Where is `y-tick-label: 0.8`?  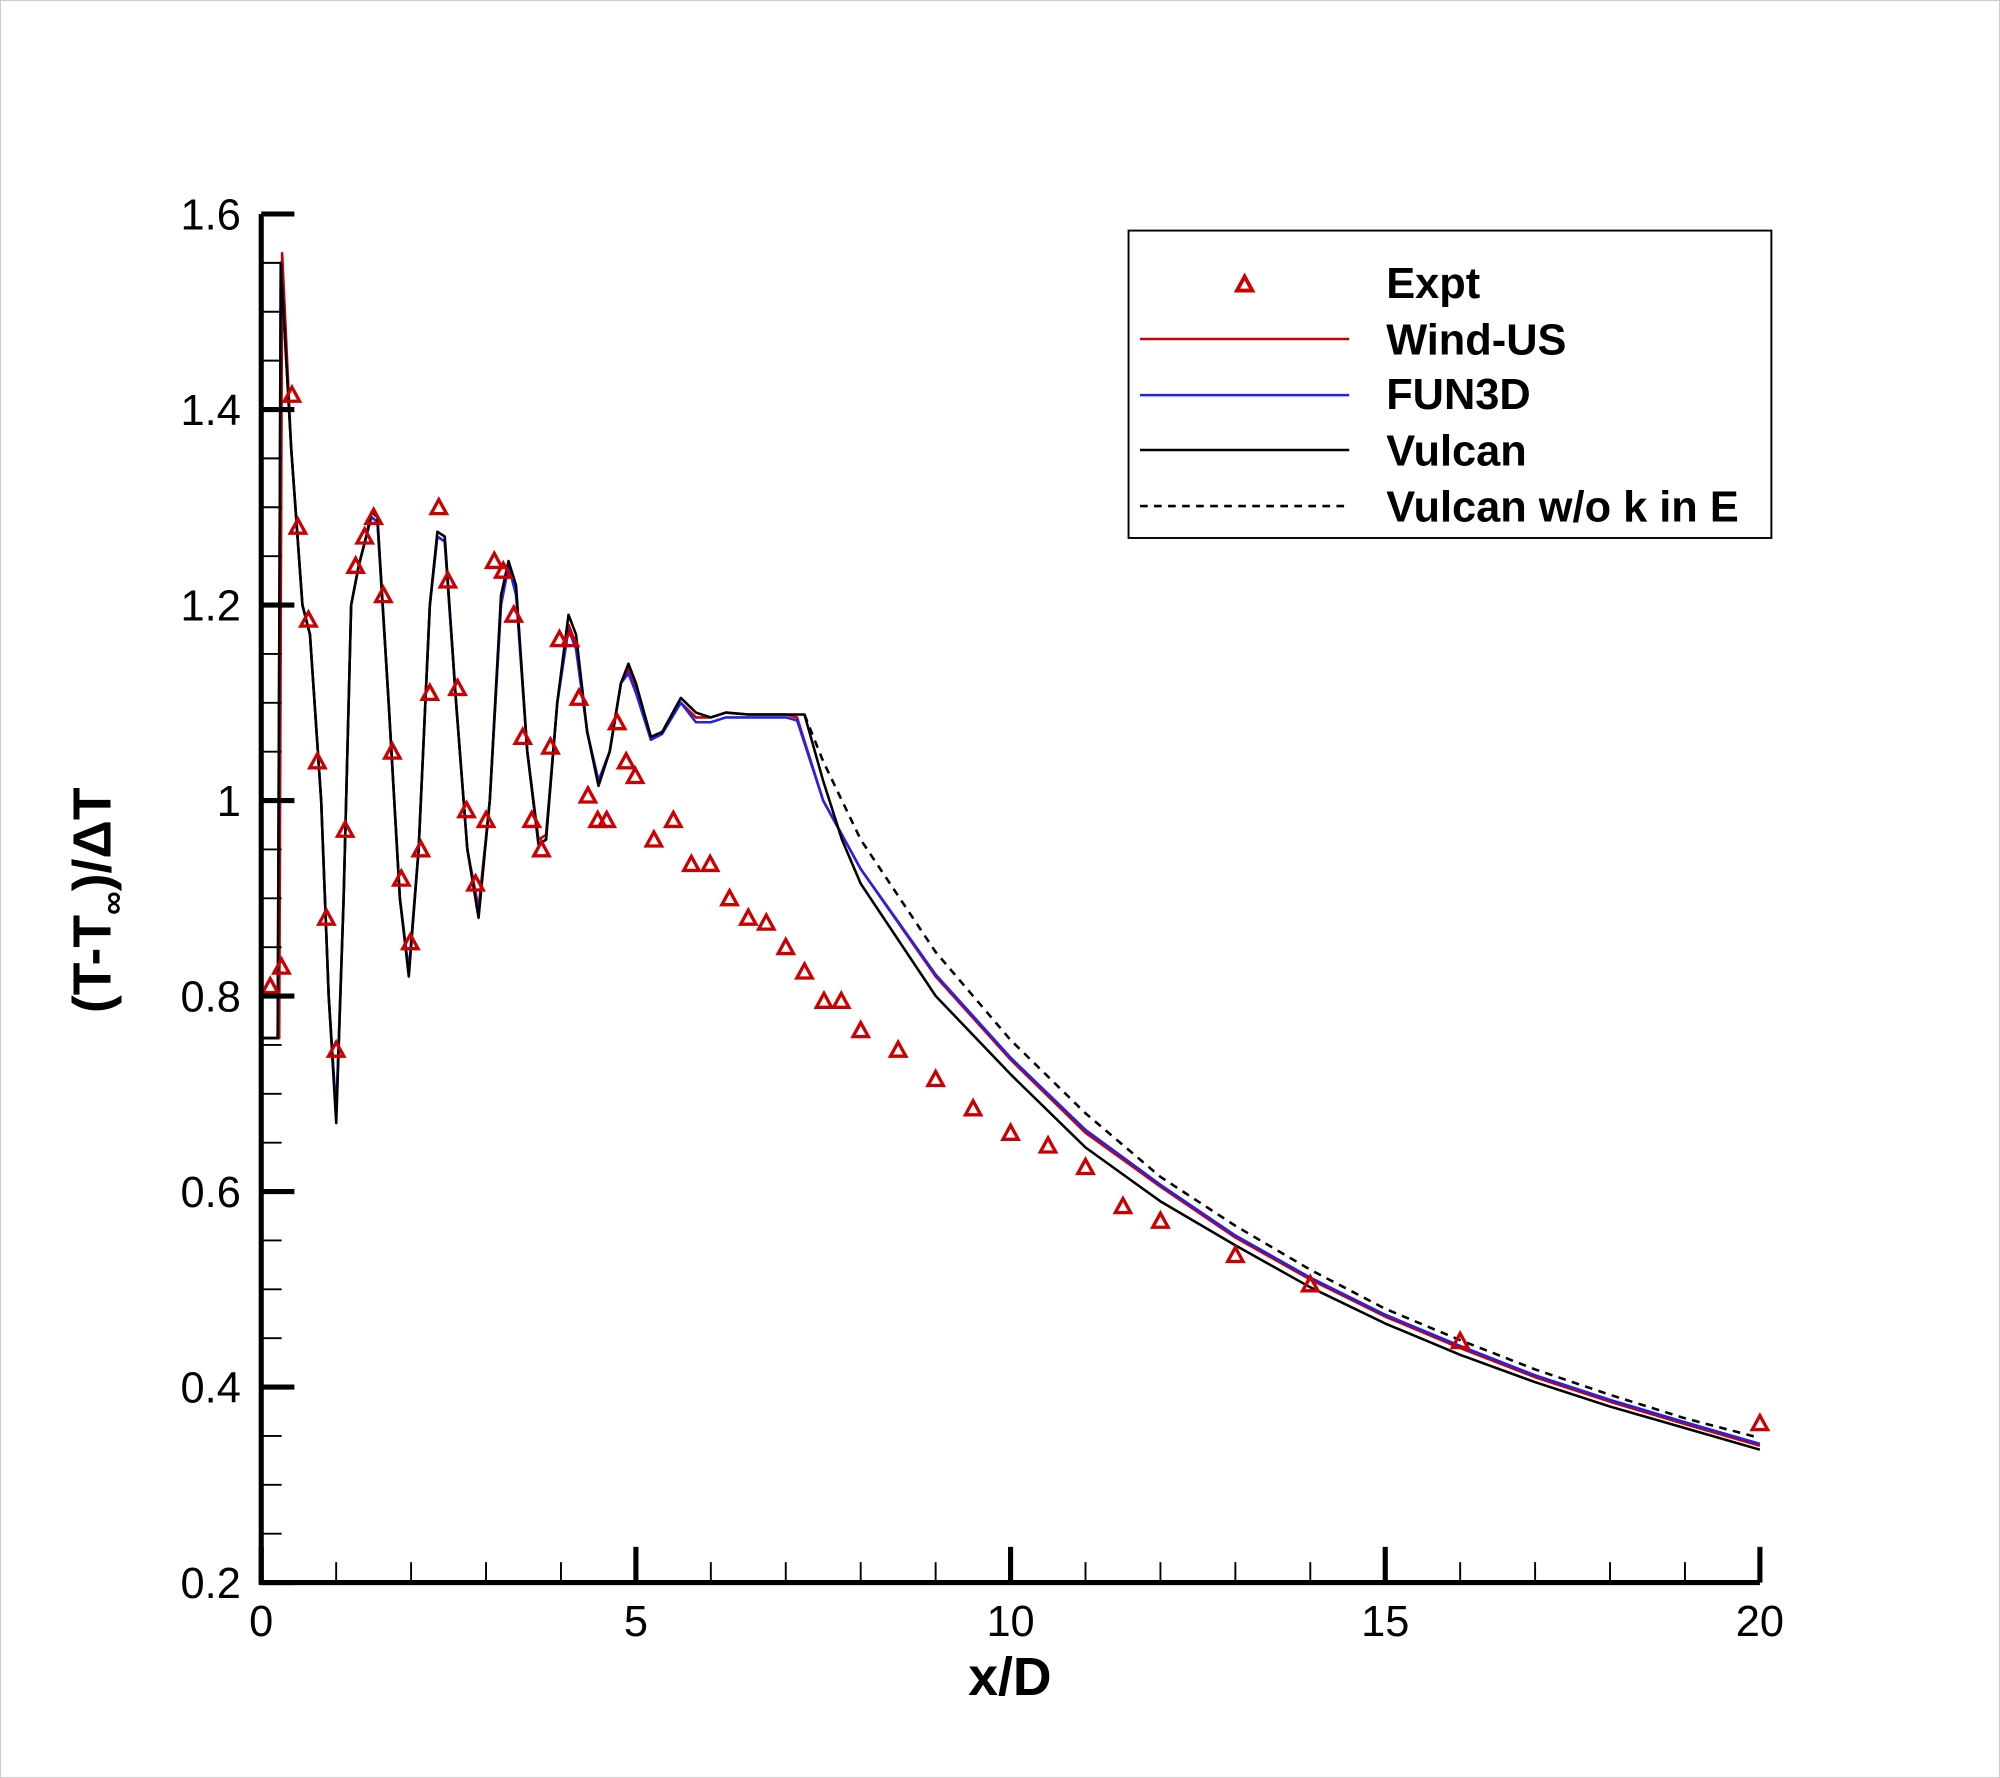 y-tick-label: 0.8 is located at coordinates (211, 997).